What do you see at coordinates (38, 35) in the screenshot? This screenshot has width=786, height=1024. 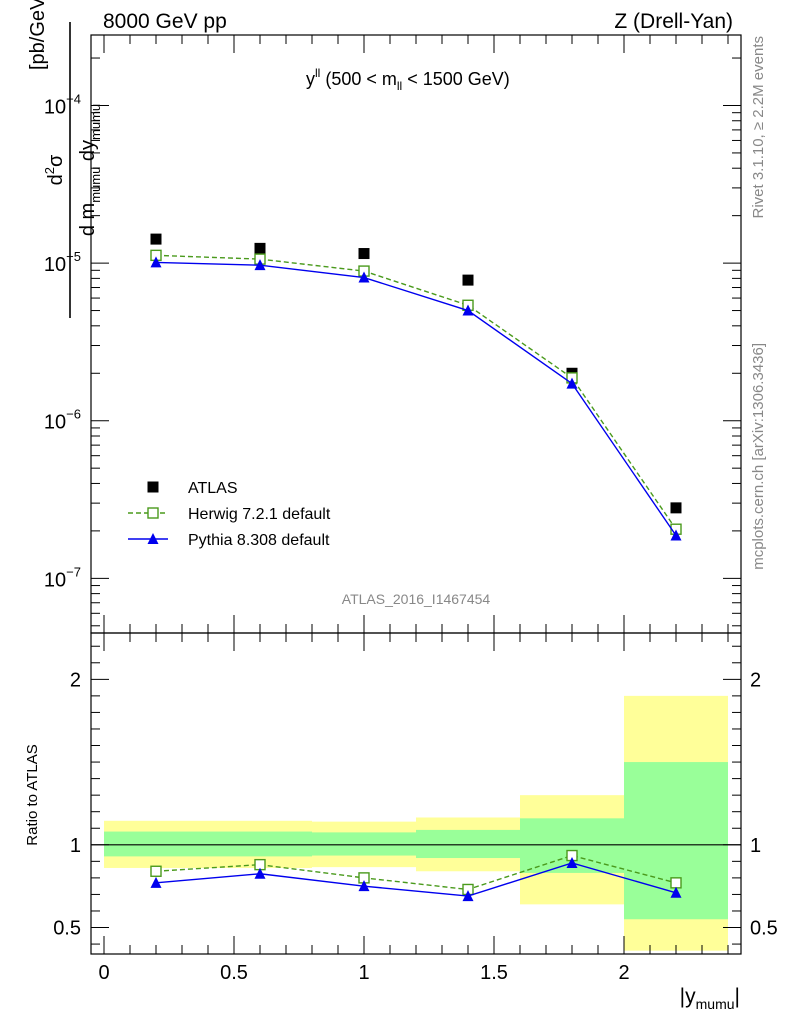 I see `svg-text: [pb/GeV]` at bounding box center [38, 35].